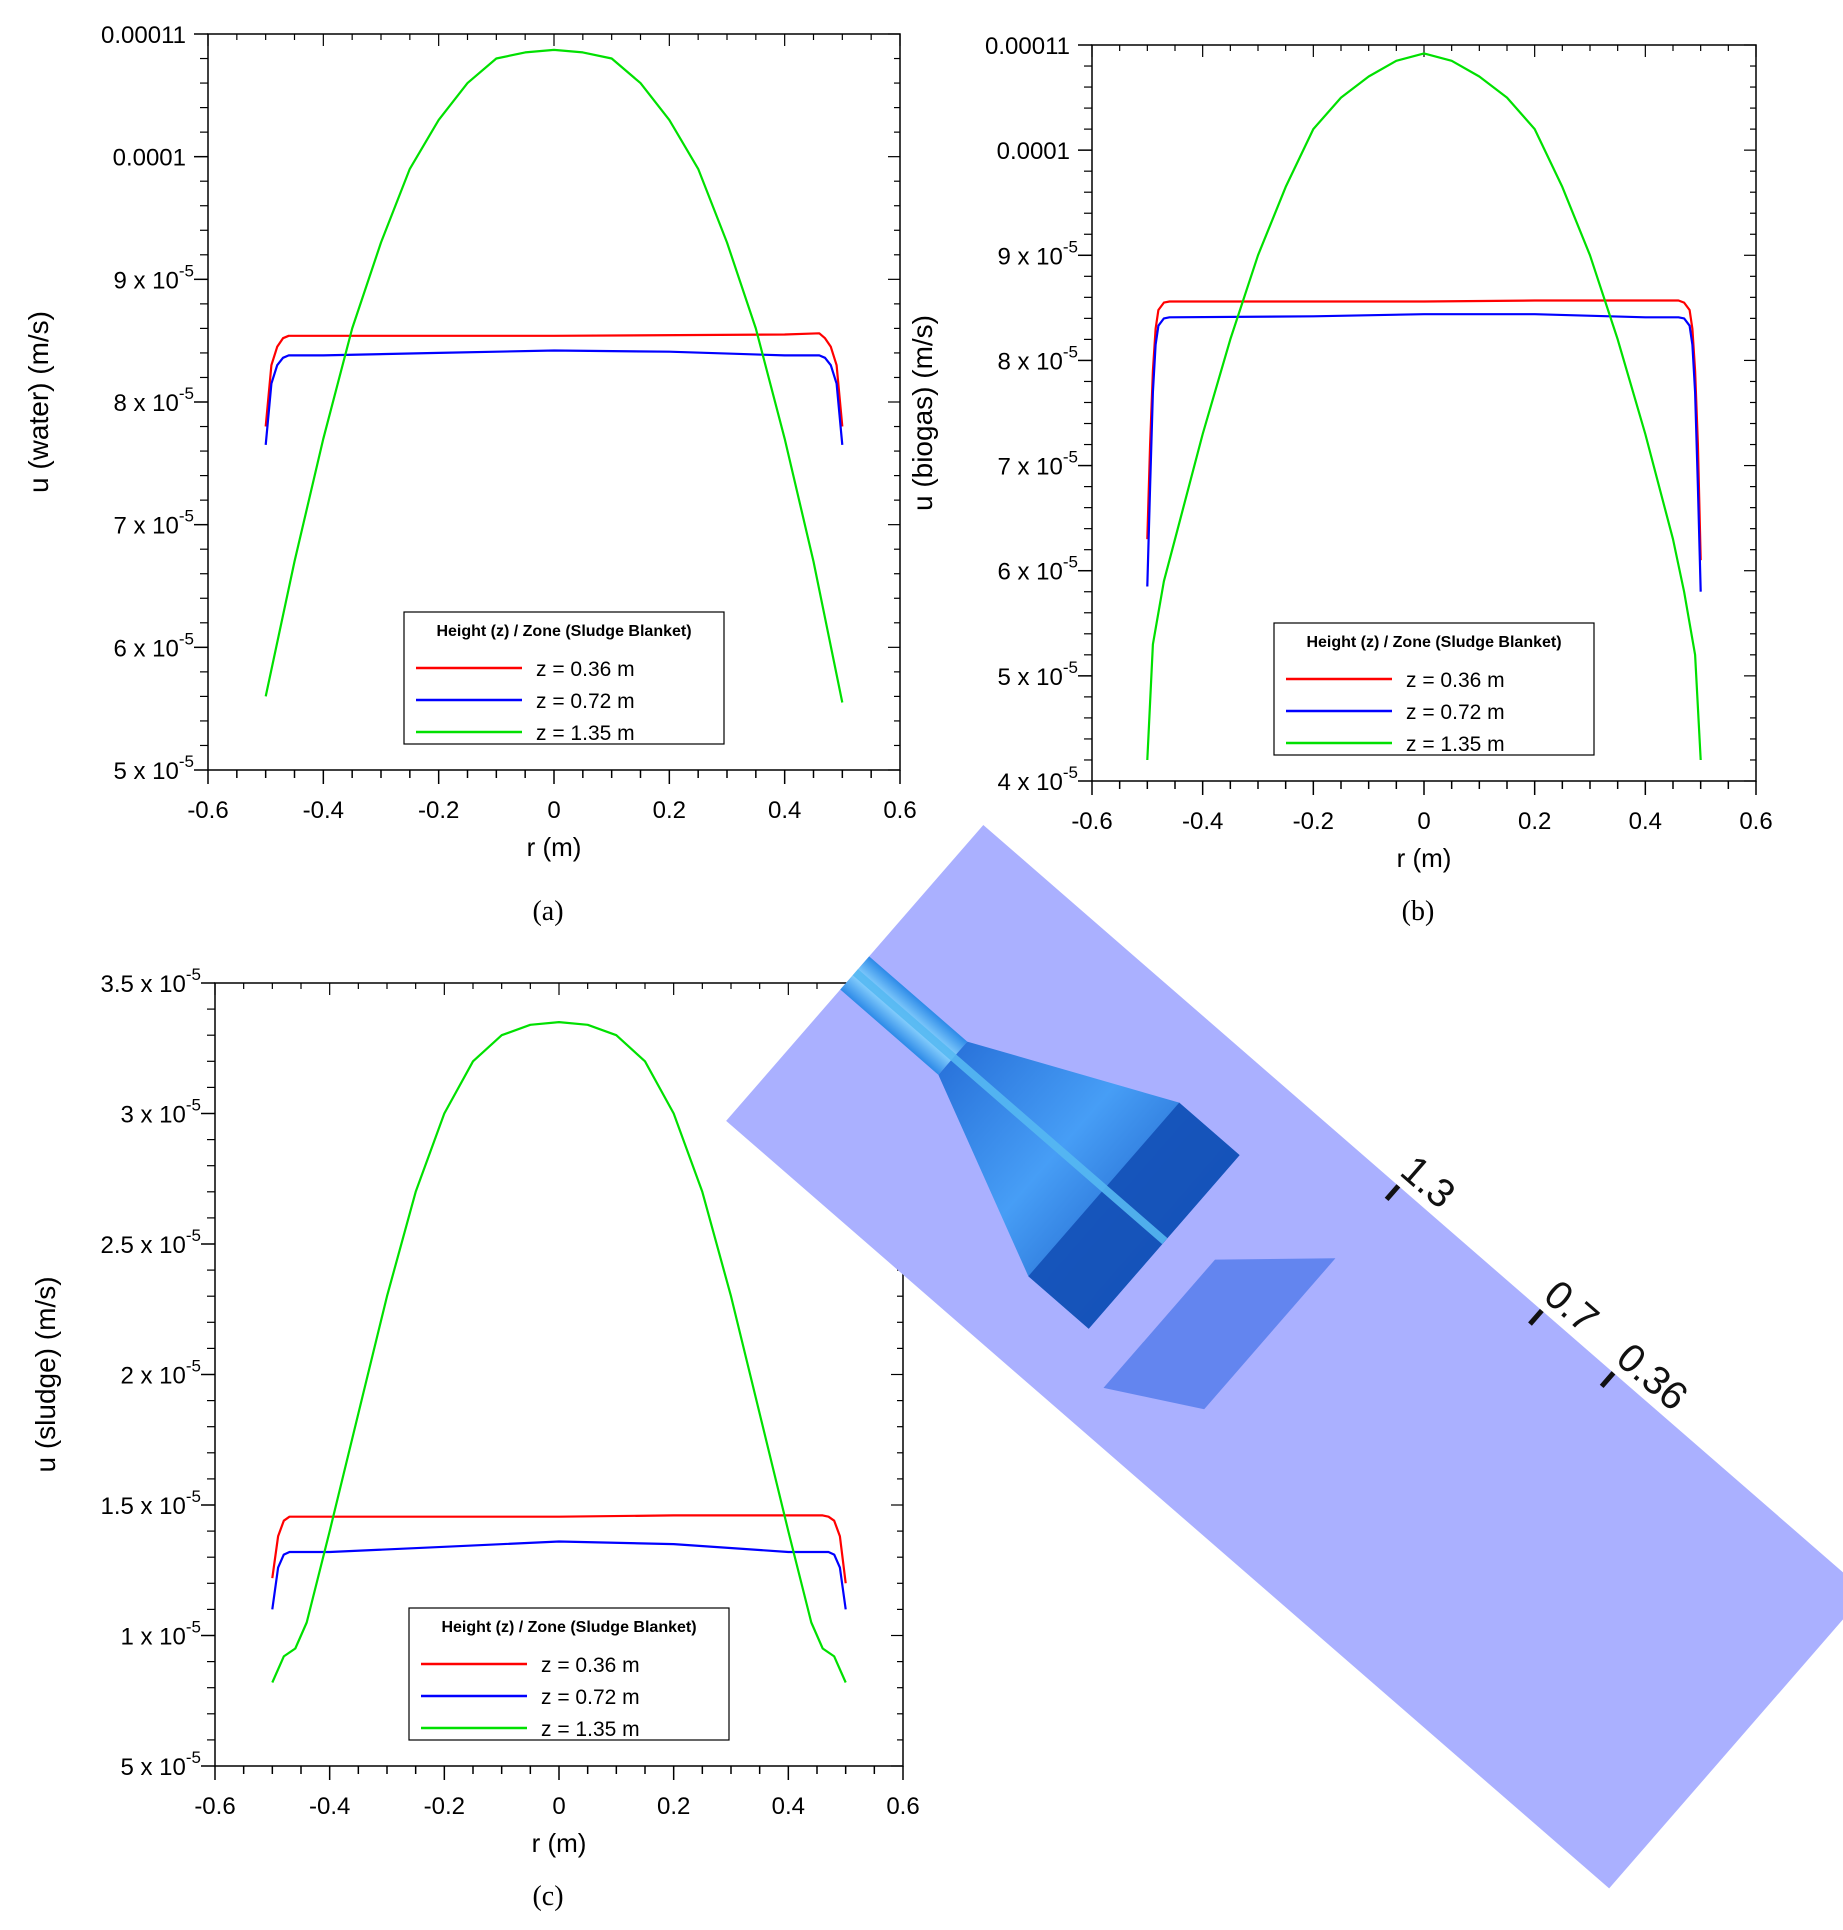  I want to click on y-axis-label: u (water) (m/s), so click(38, 402).